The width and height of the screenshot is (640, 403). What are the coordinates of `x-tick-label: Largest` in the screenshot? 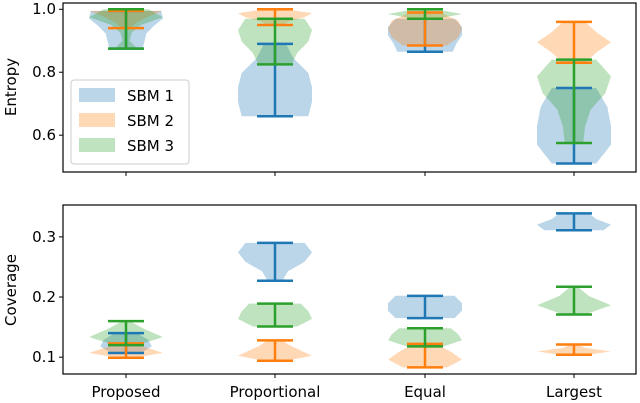 It's located at (574, 392).